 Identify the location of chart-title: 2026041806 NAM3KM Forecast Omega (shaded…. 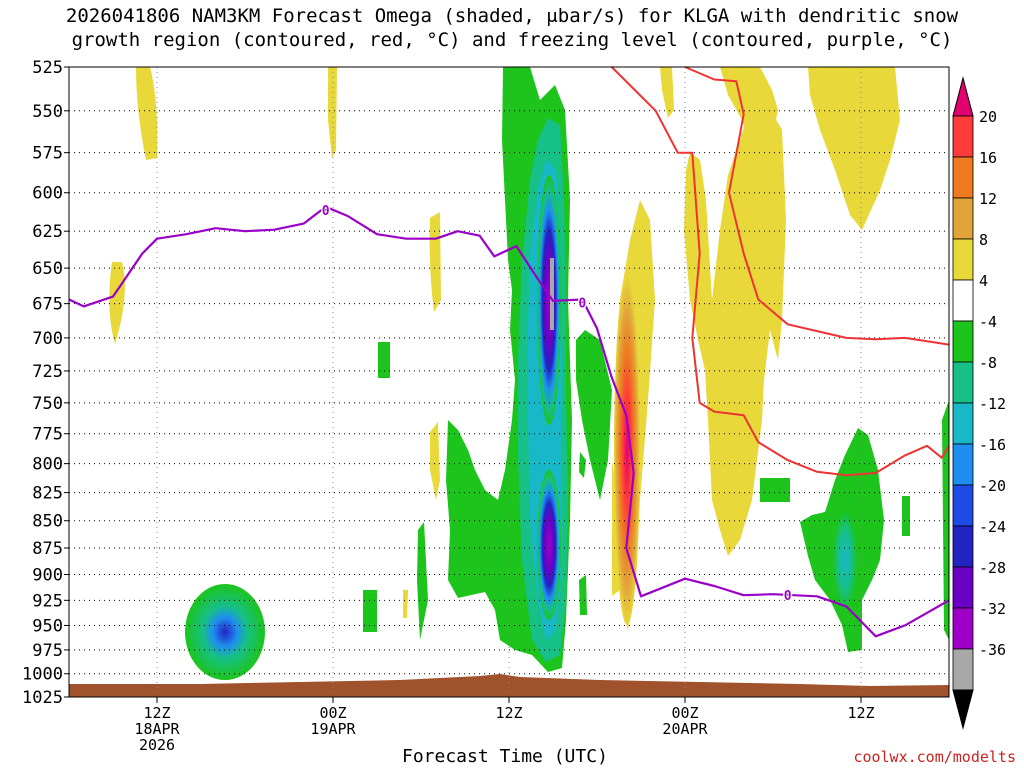
(512, 28).